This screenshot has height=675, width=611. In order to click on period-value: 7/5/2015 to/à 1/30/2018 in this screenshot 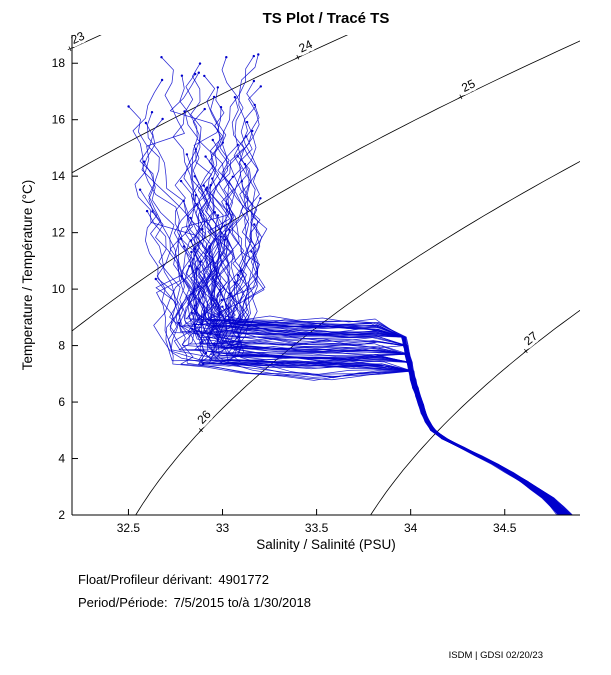, I will do `click(242, 602)`.